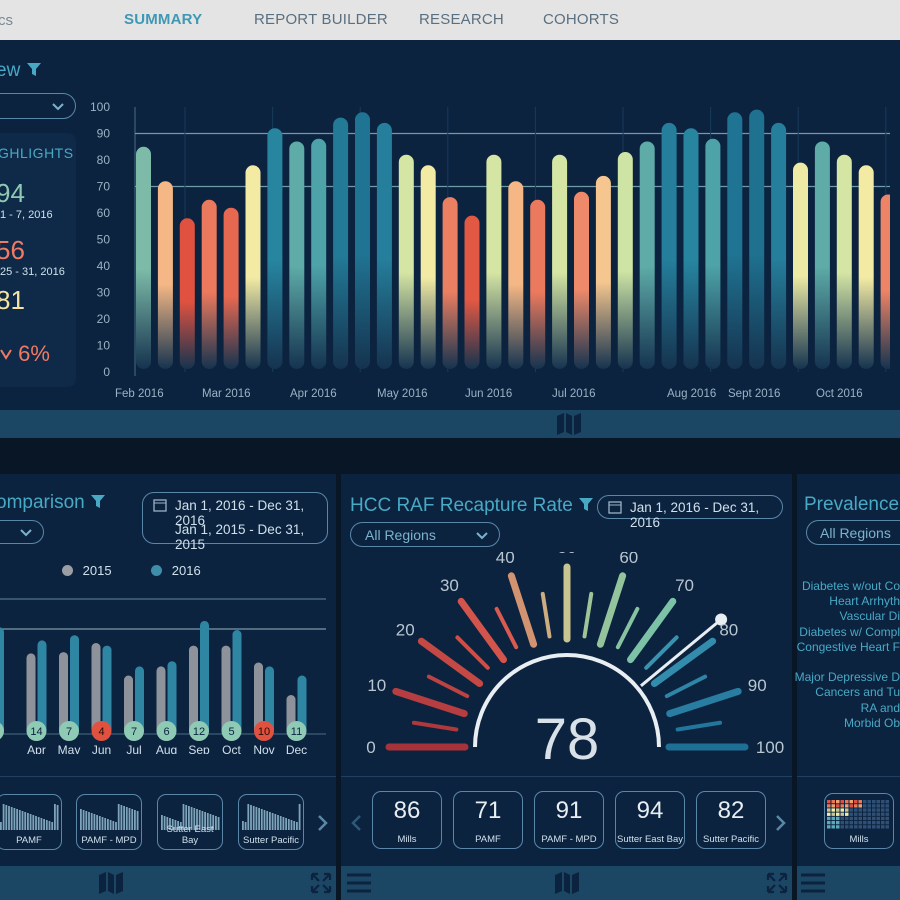 The image size is (900, 900). What do you see at coordinates (356, 823) in the screenshot?
I see `chevron-left-icon` at bounding box center [356, 823].